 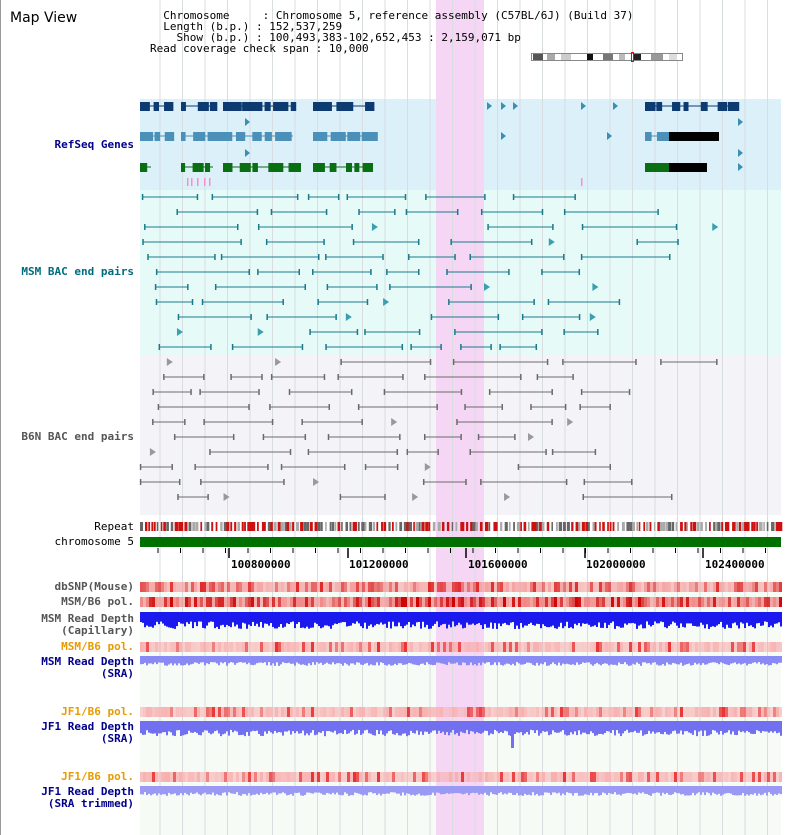 I want to click on repeat-mark, so click(x=429, y=526).